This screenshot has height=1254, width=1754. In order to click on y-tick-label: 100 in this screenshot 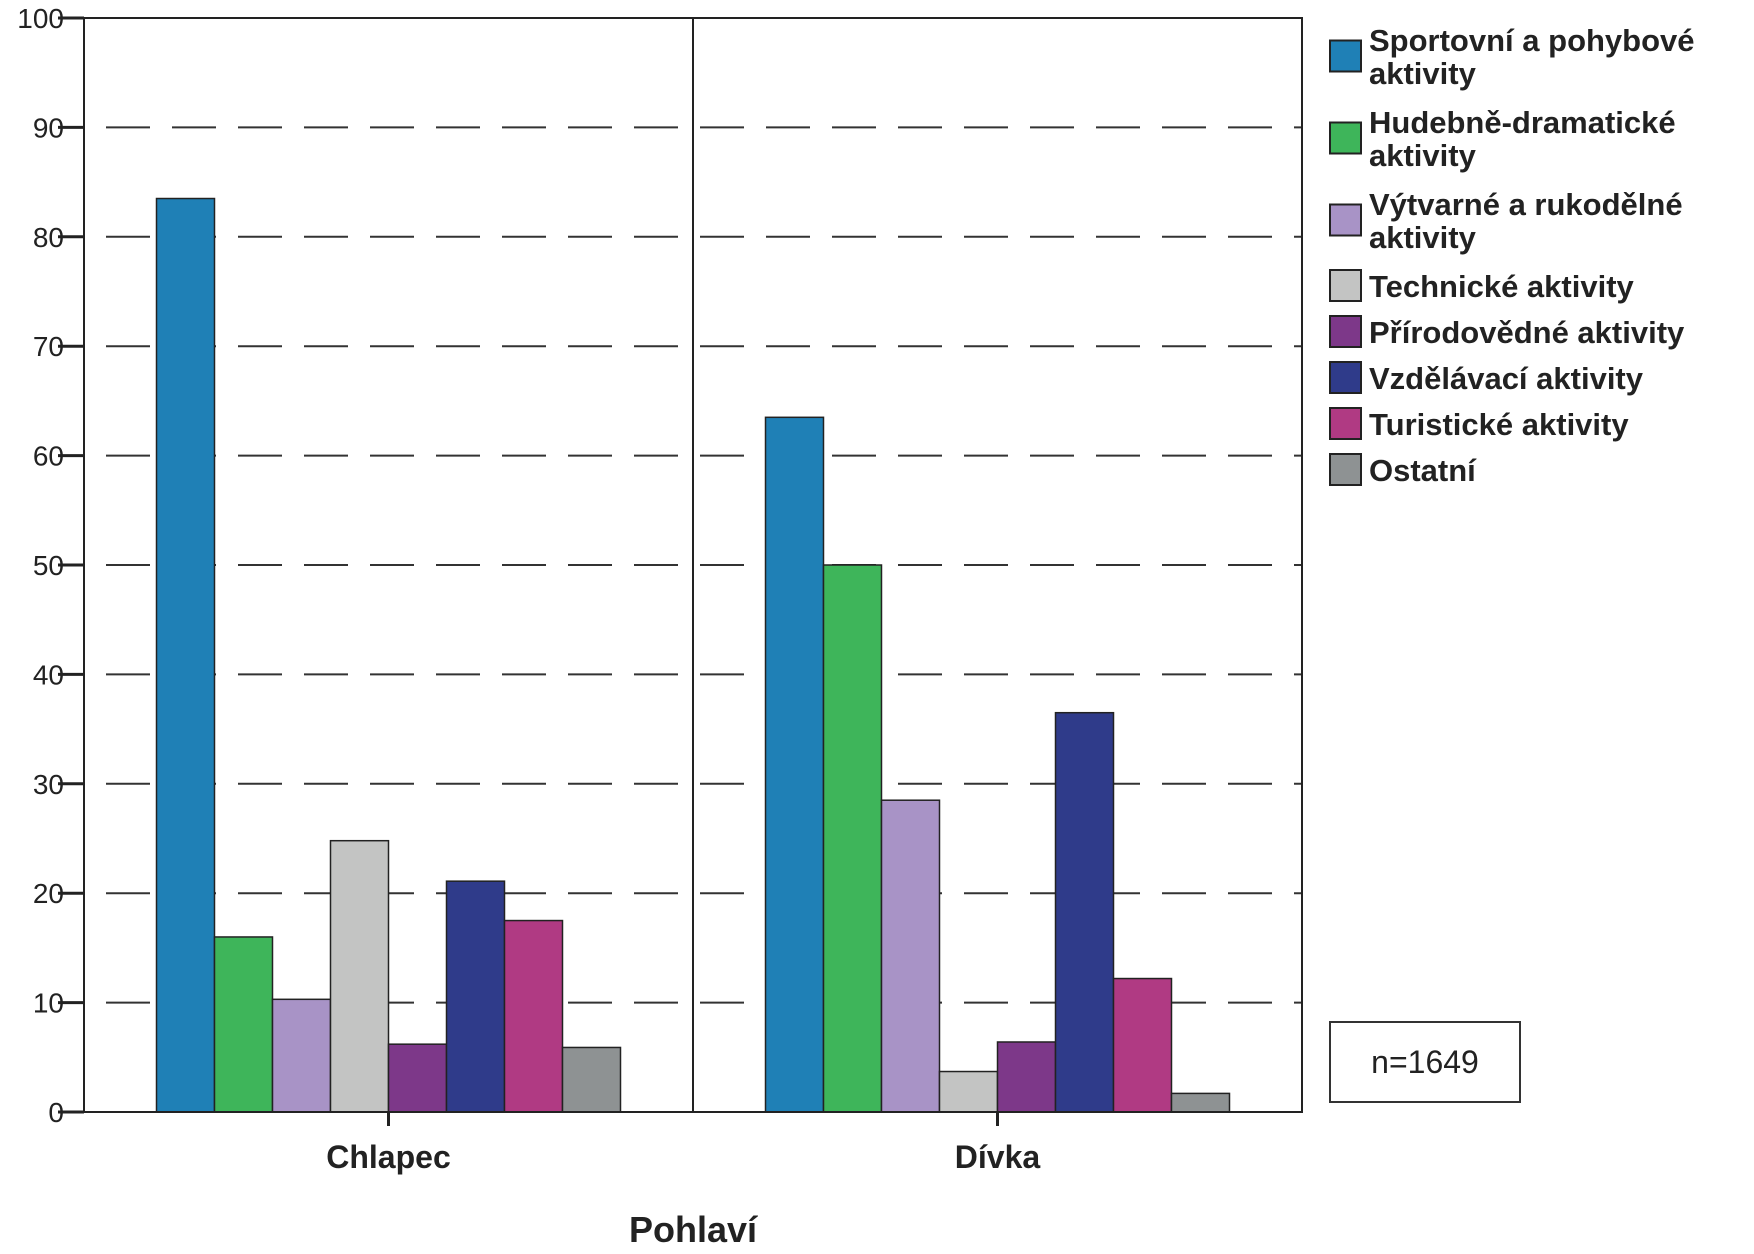, I will do `click(40, 18)`.